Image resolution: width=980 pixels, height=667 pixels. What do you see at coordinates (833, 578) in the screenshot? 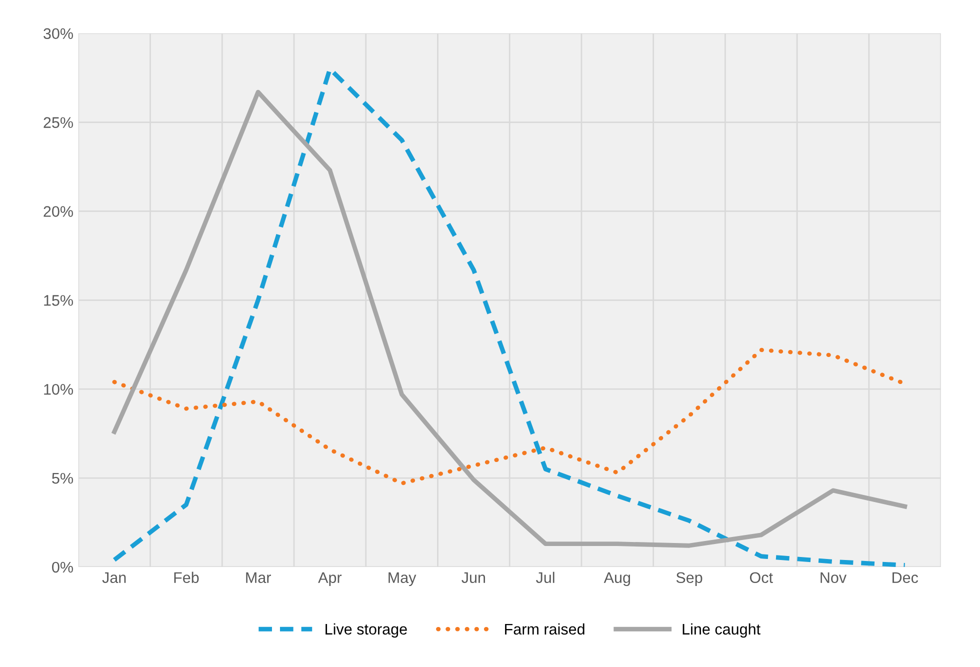
I see `x-tick-label: Nov` at bounding box center [833, 578].